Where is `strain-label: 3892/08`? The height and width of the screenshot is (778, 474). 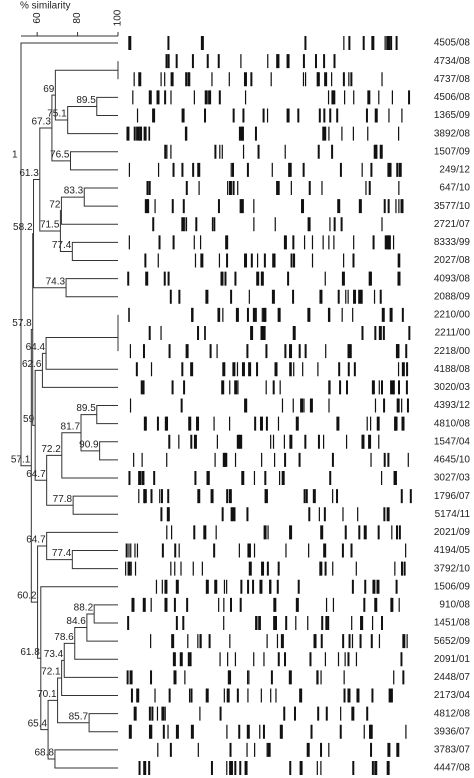 strain-label: 3892/08 is located at coordinates (452, 133).